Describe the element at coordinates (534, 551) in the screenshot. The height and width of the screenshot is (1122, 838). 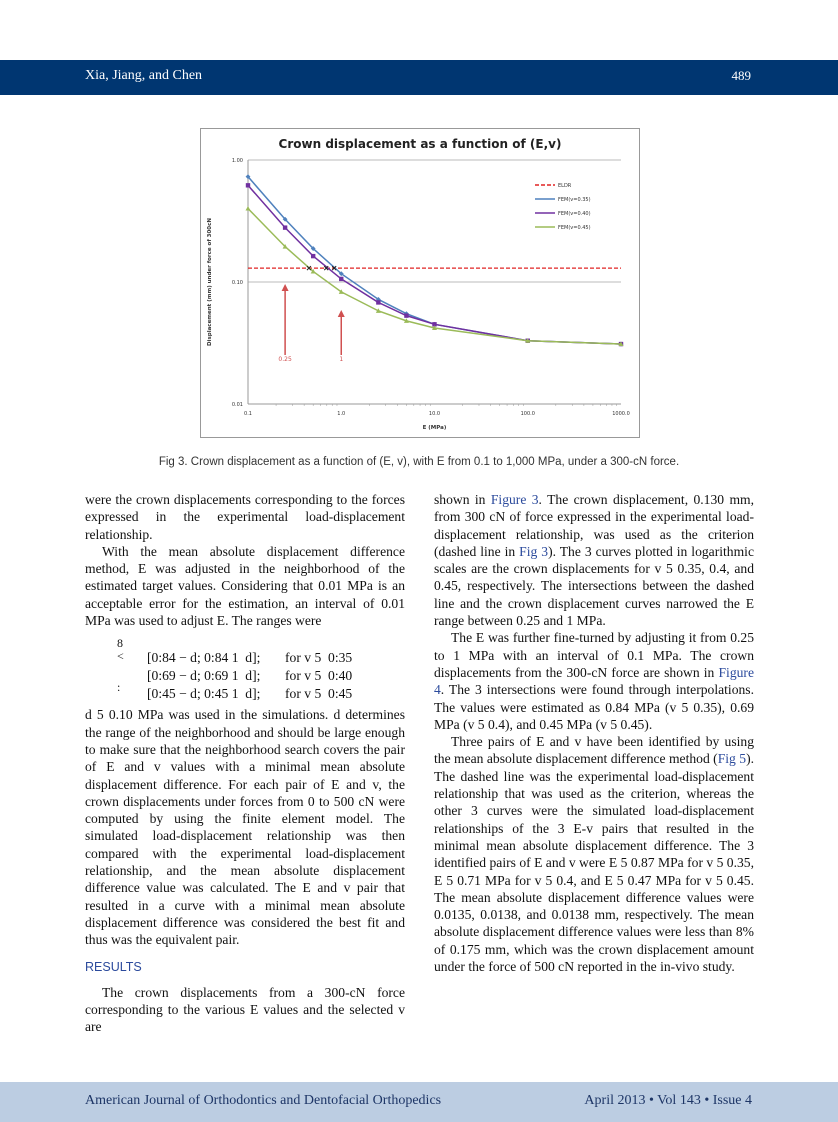
I see `figure-link: Fig 3` at that location.